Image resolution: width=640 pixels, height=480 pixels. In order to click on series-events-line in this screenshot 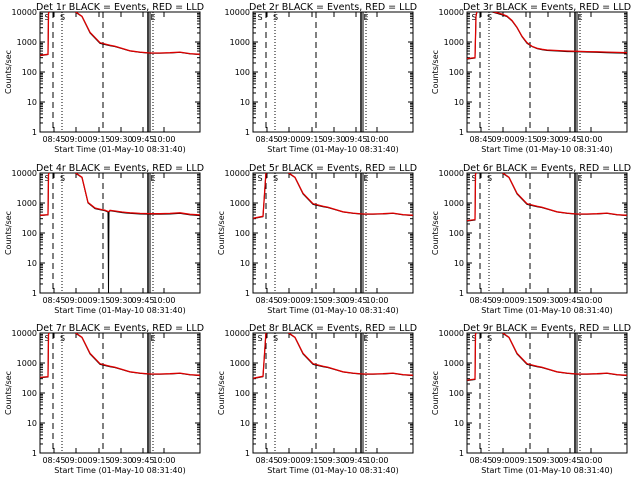, I will do `click(120, 233)`.